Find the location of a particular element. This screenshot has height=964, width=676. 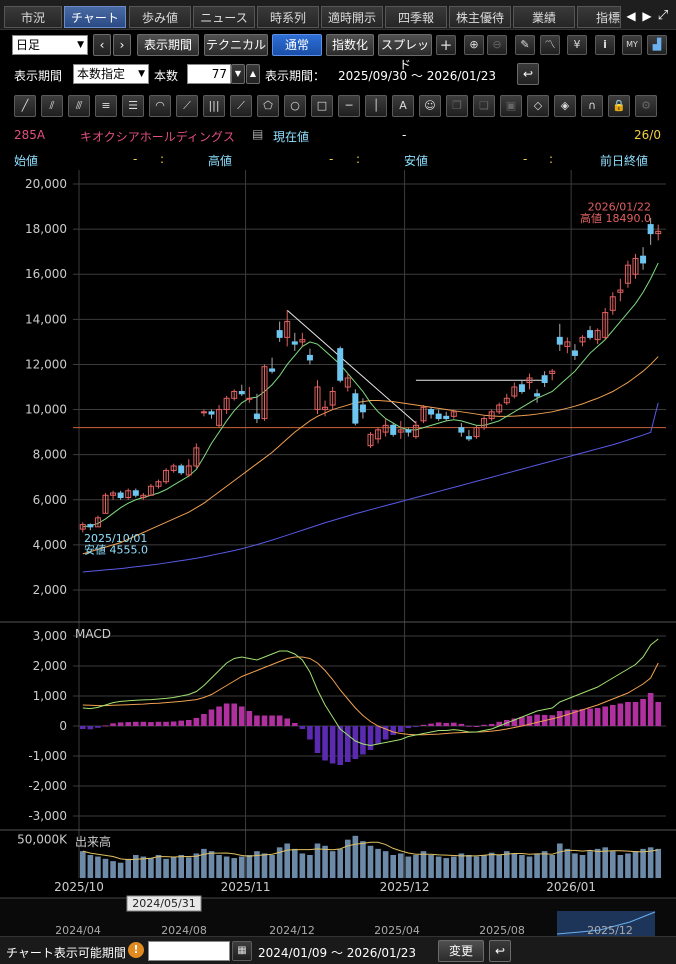

zoom-out-icon: ⊖ is located at coordinates (497, 45).